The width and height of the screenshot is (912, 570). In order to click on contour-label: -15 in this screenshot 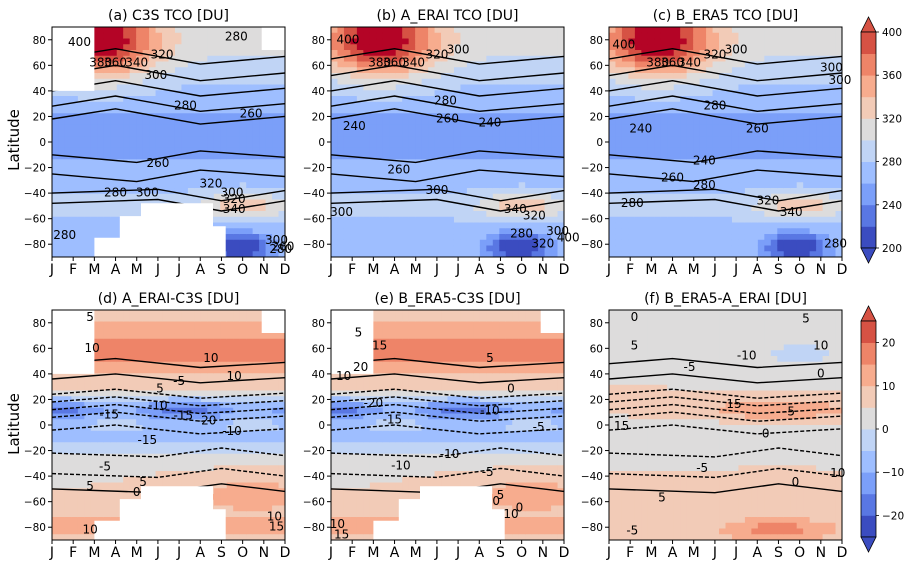, I will do `click(147, 440)`.